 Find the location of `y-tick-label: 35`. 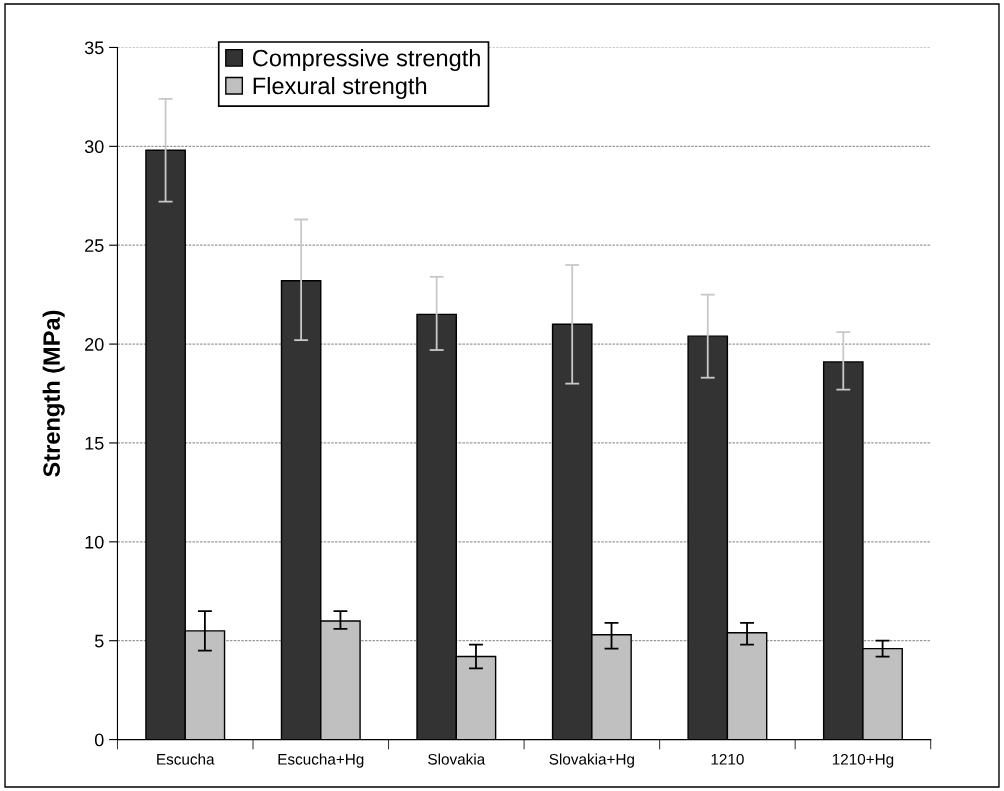

y-tick-label: 35 is located at coordinates (94, 48).